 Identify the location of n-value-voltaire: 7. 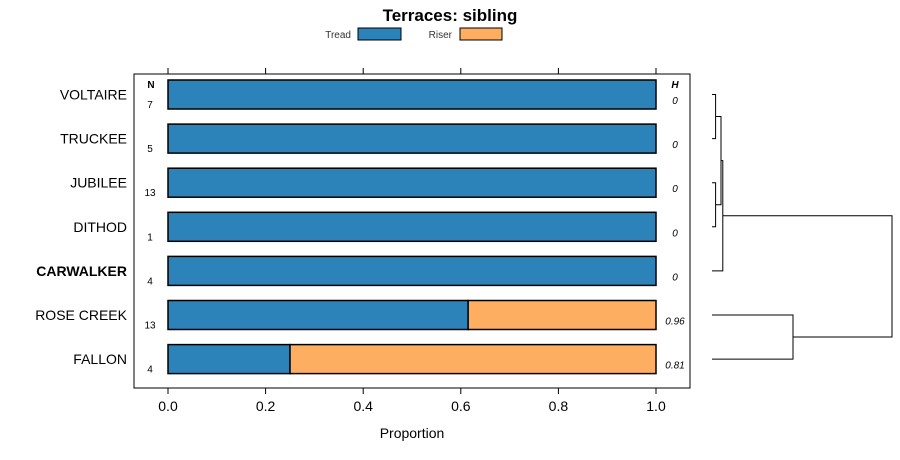
(150, 105).